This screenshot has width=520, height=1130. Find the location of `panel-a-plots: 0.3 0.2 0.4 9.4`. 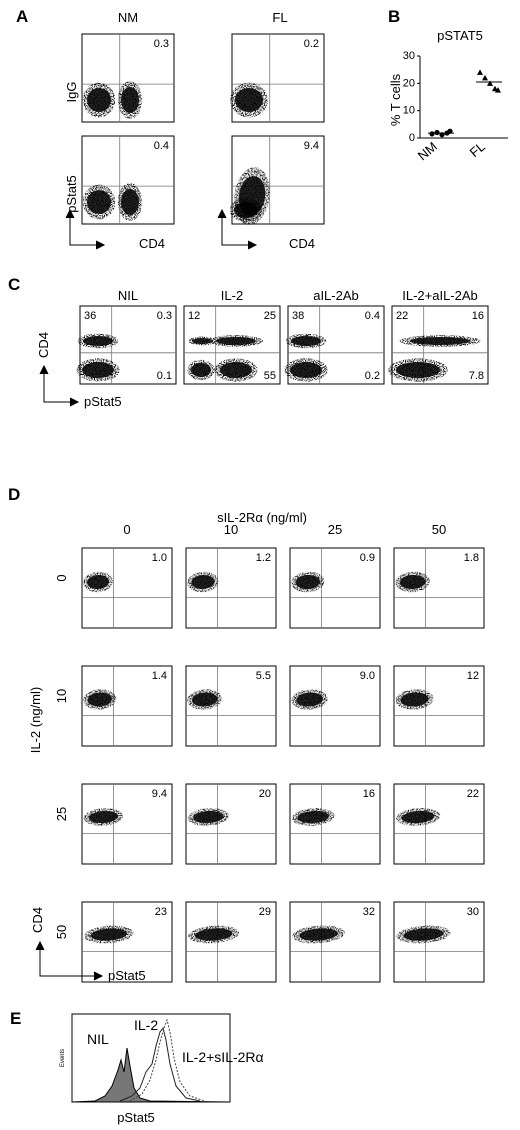

panel-a-plots: 0.3 0.2 0.4 9.4 is located at coordinates (203, 129).